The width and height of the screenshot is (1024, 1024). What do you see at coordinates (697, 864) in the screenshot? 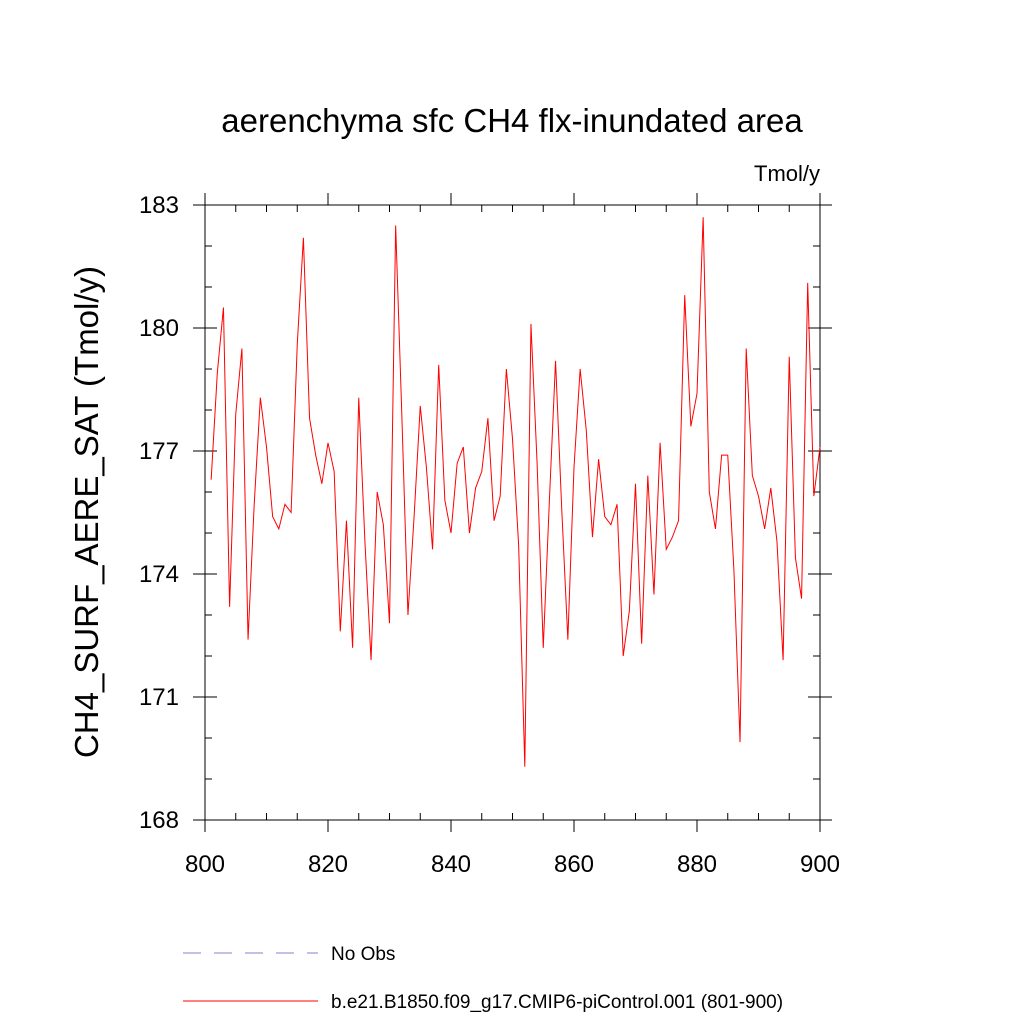
I see `x-tick-label: 880` at bounding box center [697, 864].